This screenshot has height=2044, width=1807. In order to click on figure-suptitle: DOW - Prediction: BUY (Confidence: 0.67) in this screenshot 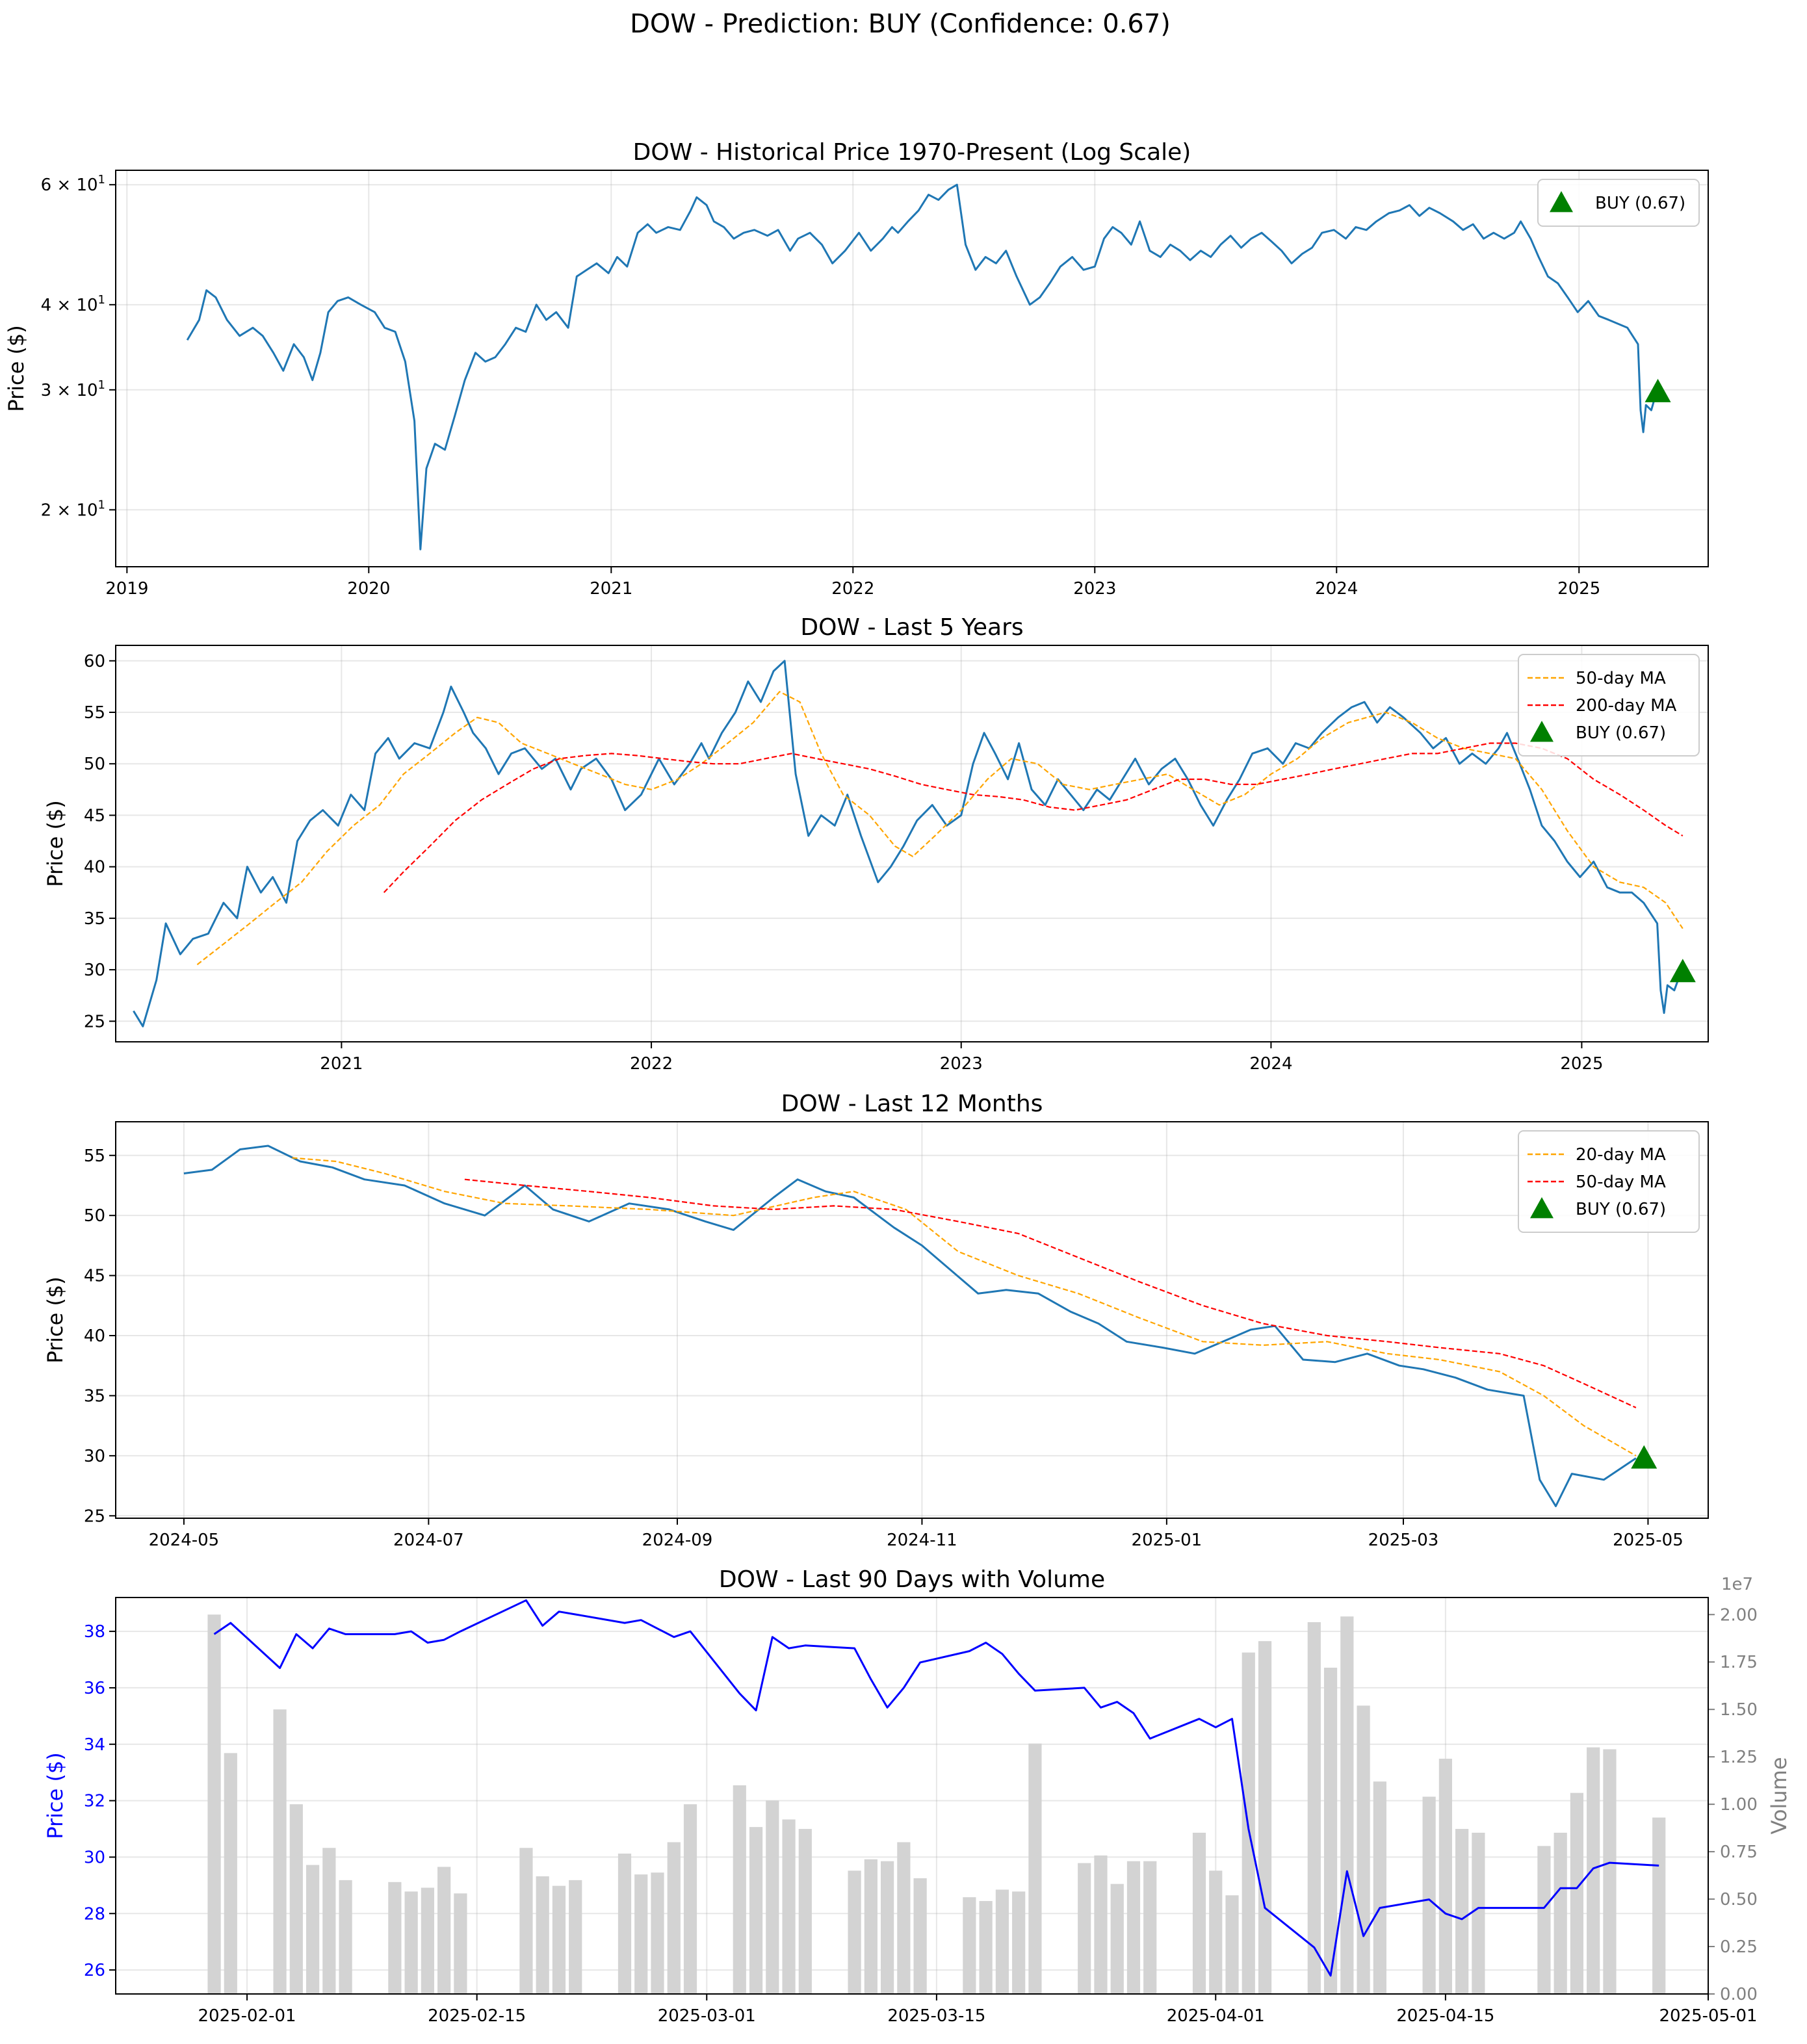, I will do `click(901, 24)`.